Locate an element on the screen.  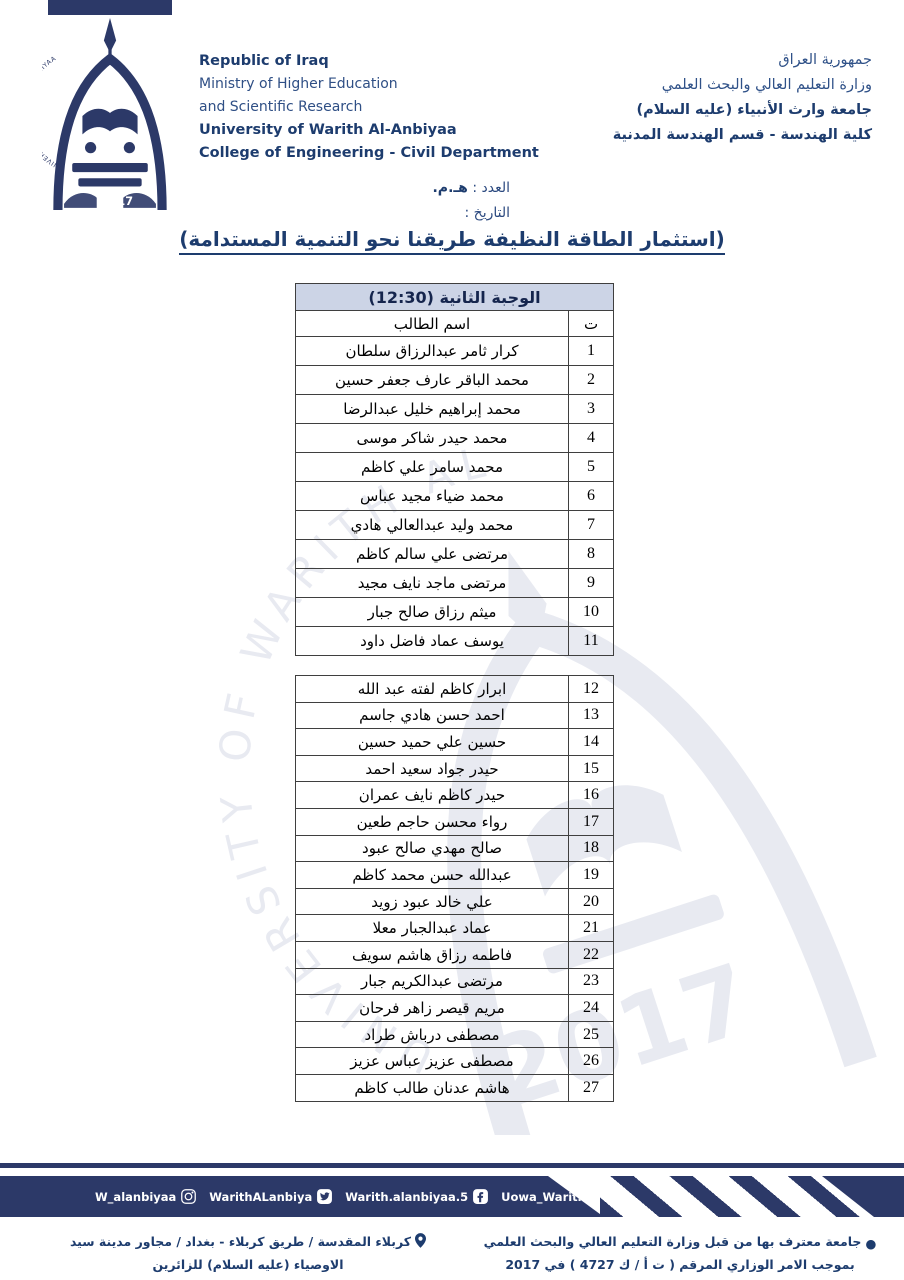
doc-meta: العدد : هـ.م. التاريخ : is located at coordinates (471, 201).